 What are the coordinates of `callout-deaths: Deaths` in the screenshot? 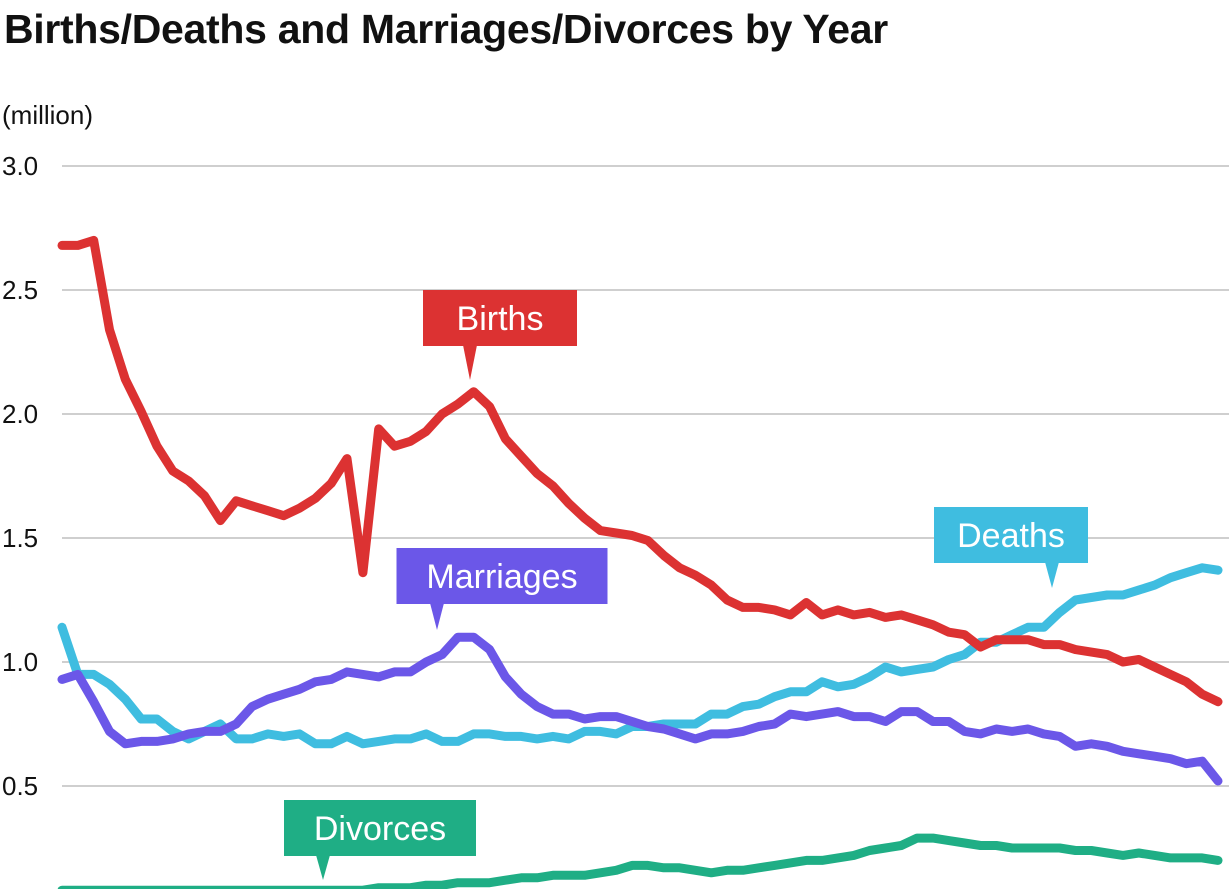 It's located at (1011, 547).